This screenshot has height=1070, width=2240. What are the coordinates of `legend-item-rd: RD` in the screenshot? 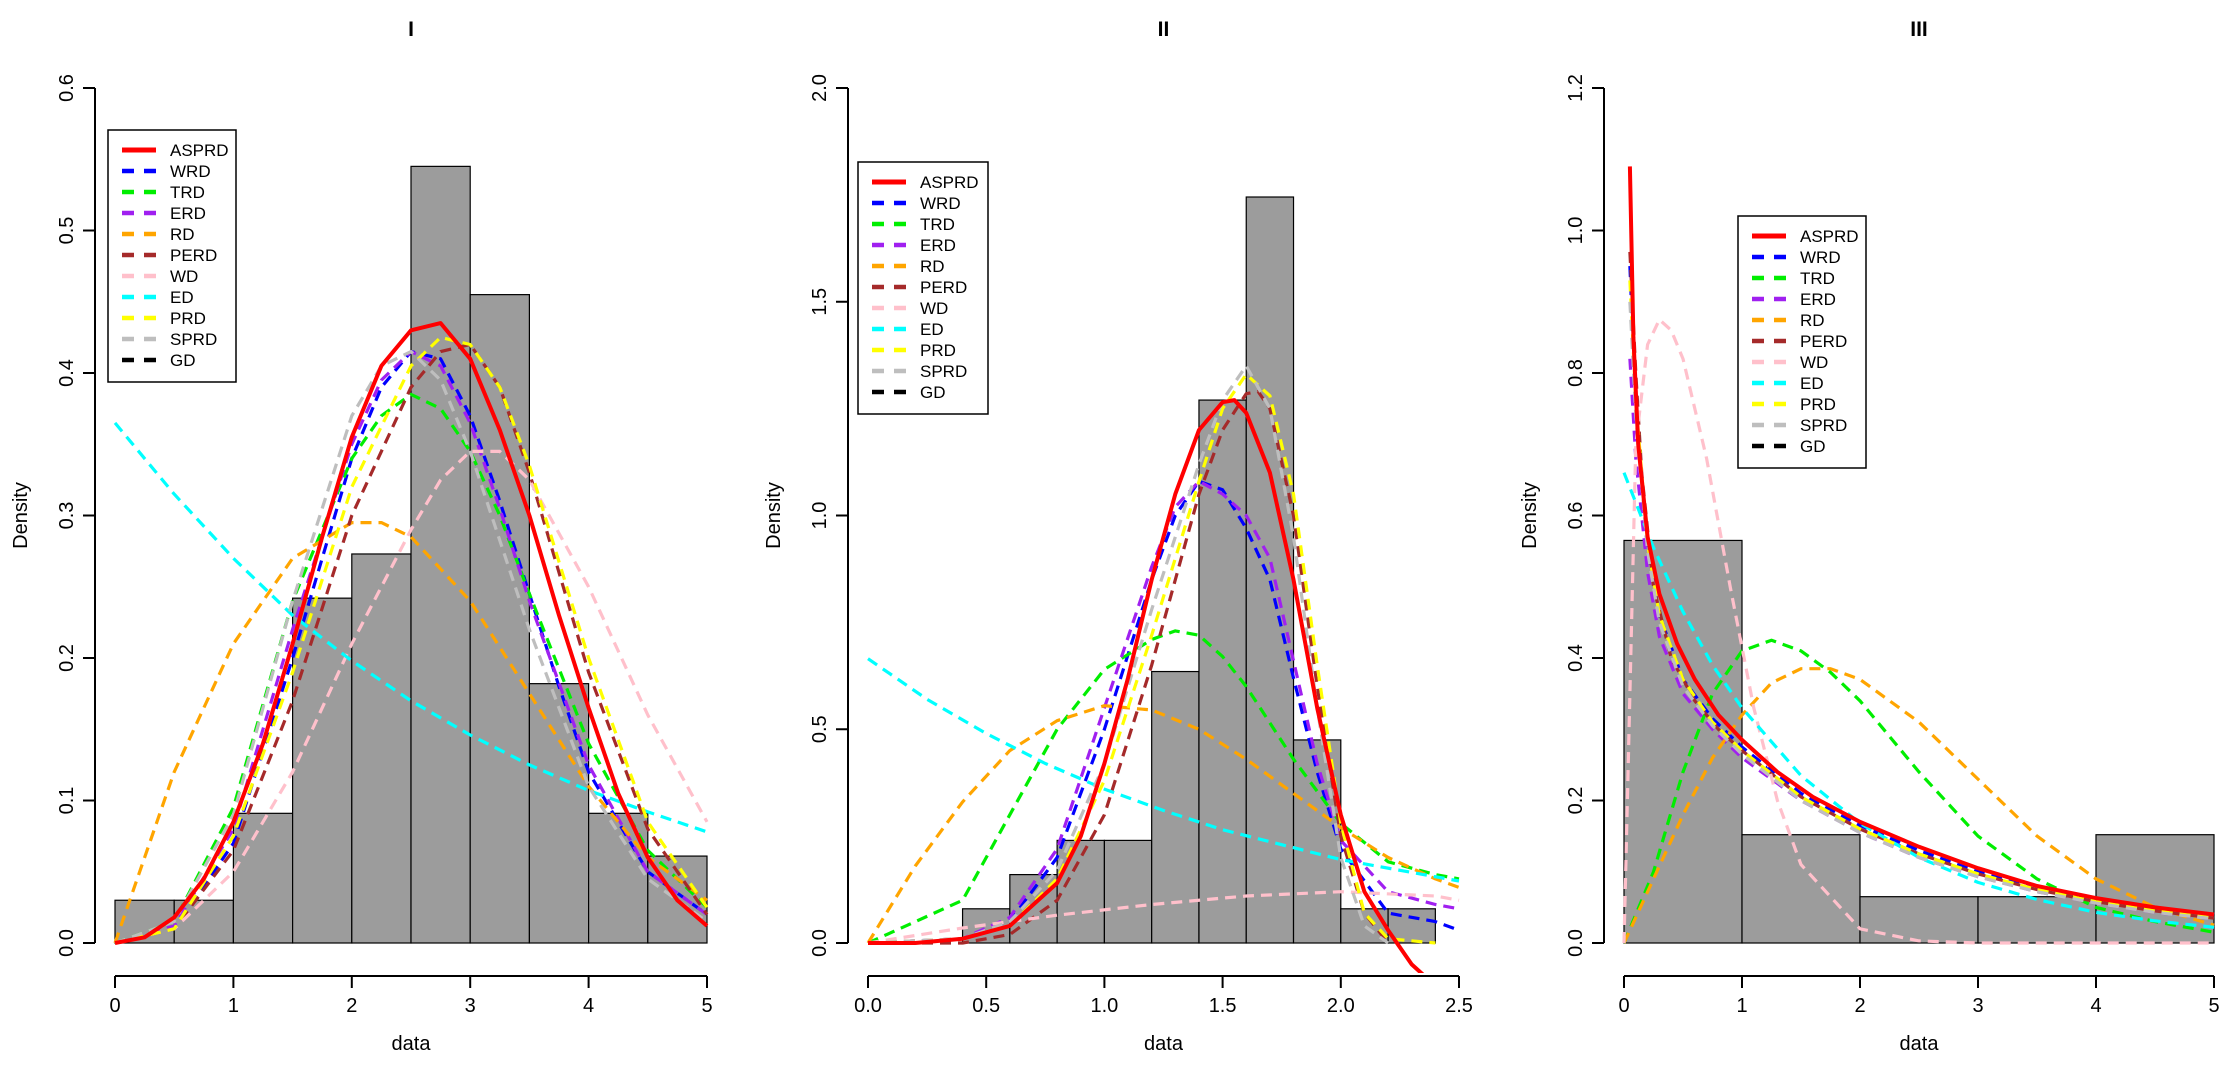 It's located at (158, 234).